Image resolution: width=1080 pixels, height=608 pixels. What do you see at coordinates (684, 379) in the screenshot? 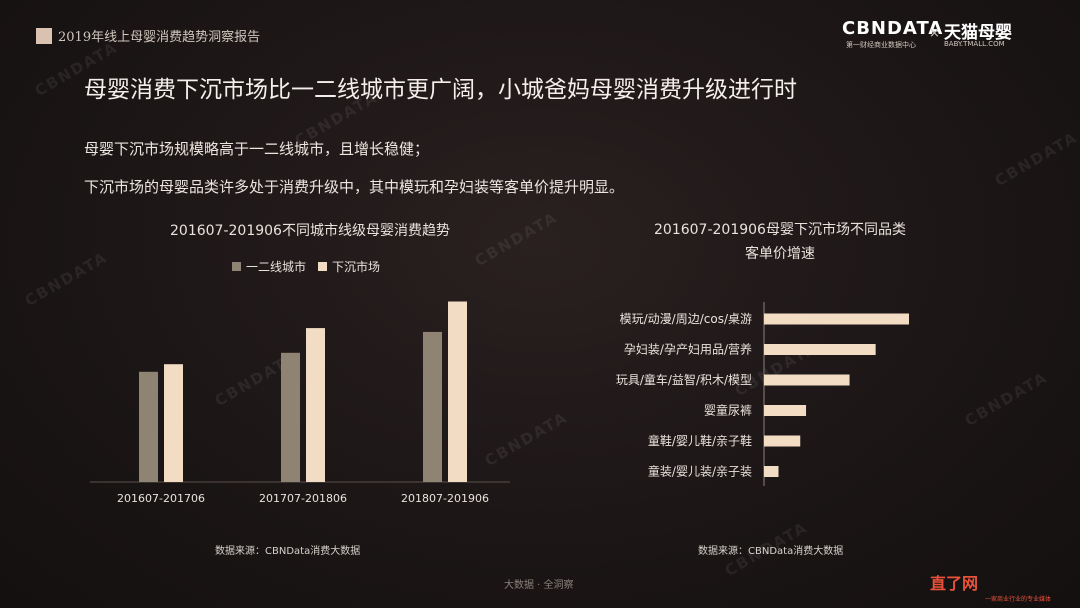
I see `y-tick-label: 玩具/童车/益智/积木/模型` at bounding box center [684, 379].